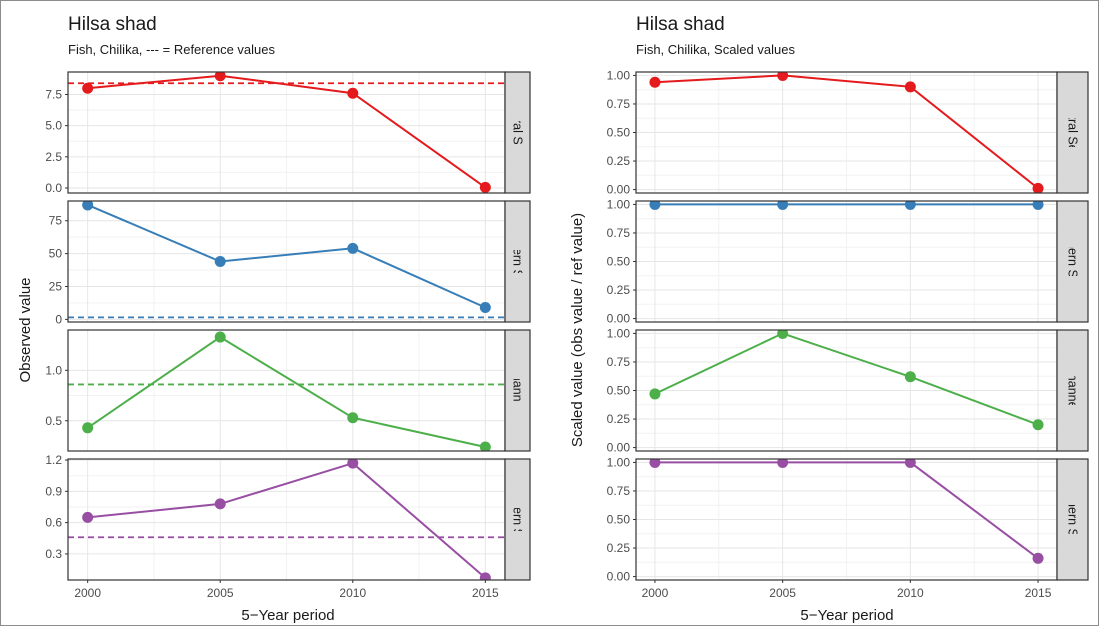 The image size is (1099, 626). What do you see at coordinates (53, 157) in the screenshot?
I see `y-tick-label: 2.5` at bounding box center [53, 157].